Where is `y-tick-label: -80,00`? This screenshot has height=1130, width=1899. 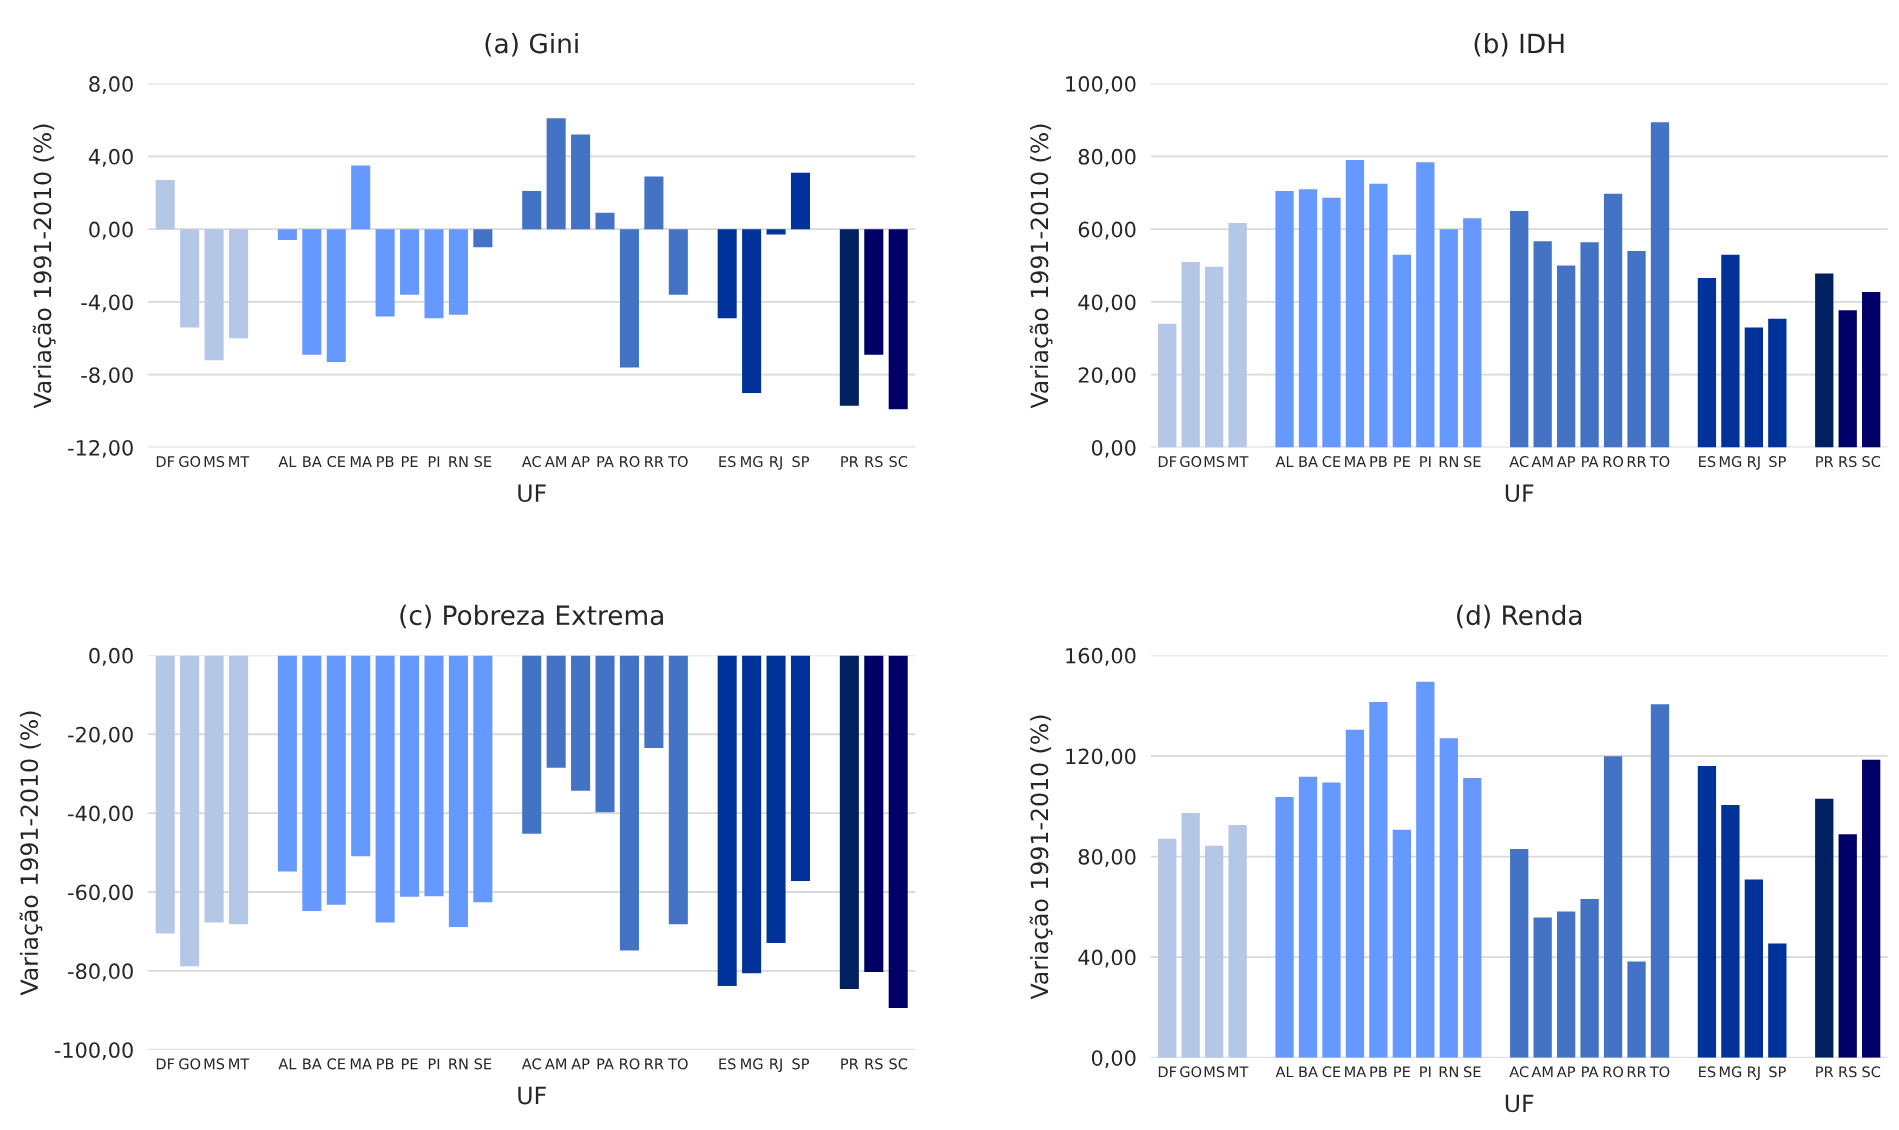
y-tick-label: -80,00 is located at coordinates (100, 972).